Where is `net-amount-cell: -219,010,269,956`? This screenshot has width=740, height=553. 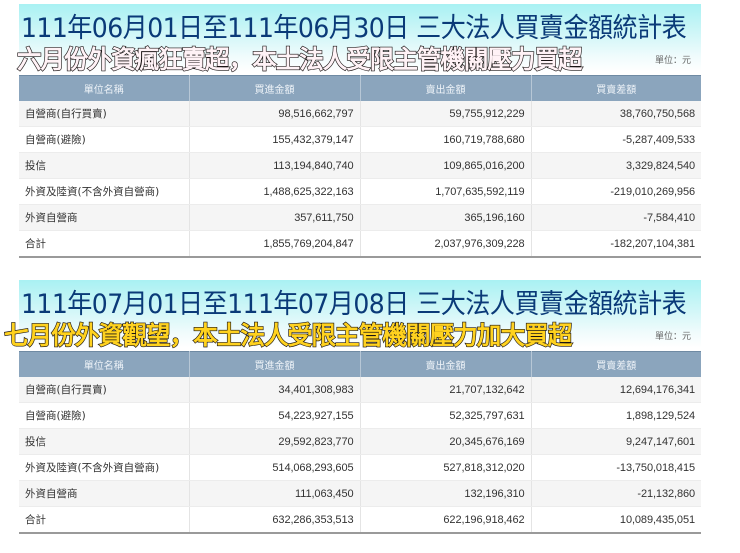
net-amount-cell: -219,010,269,956 is located at coordinates (616, 191).